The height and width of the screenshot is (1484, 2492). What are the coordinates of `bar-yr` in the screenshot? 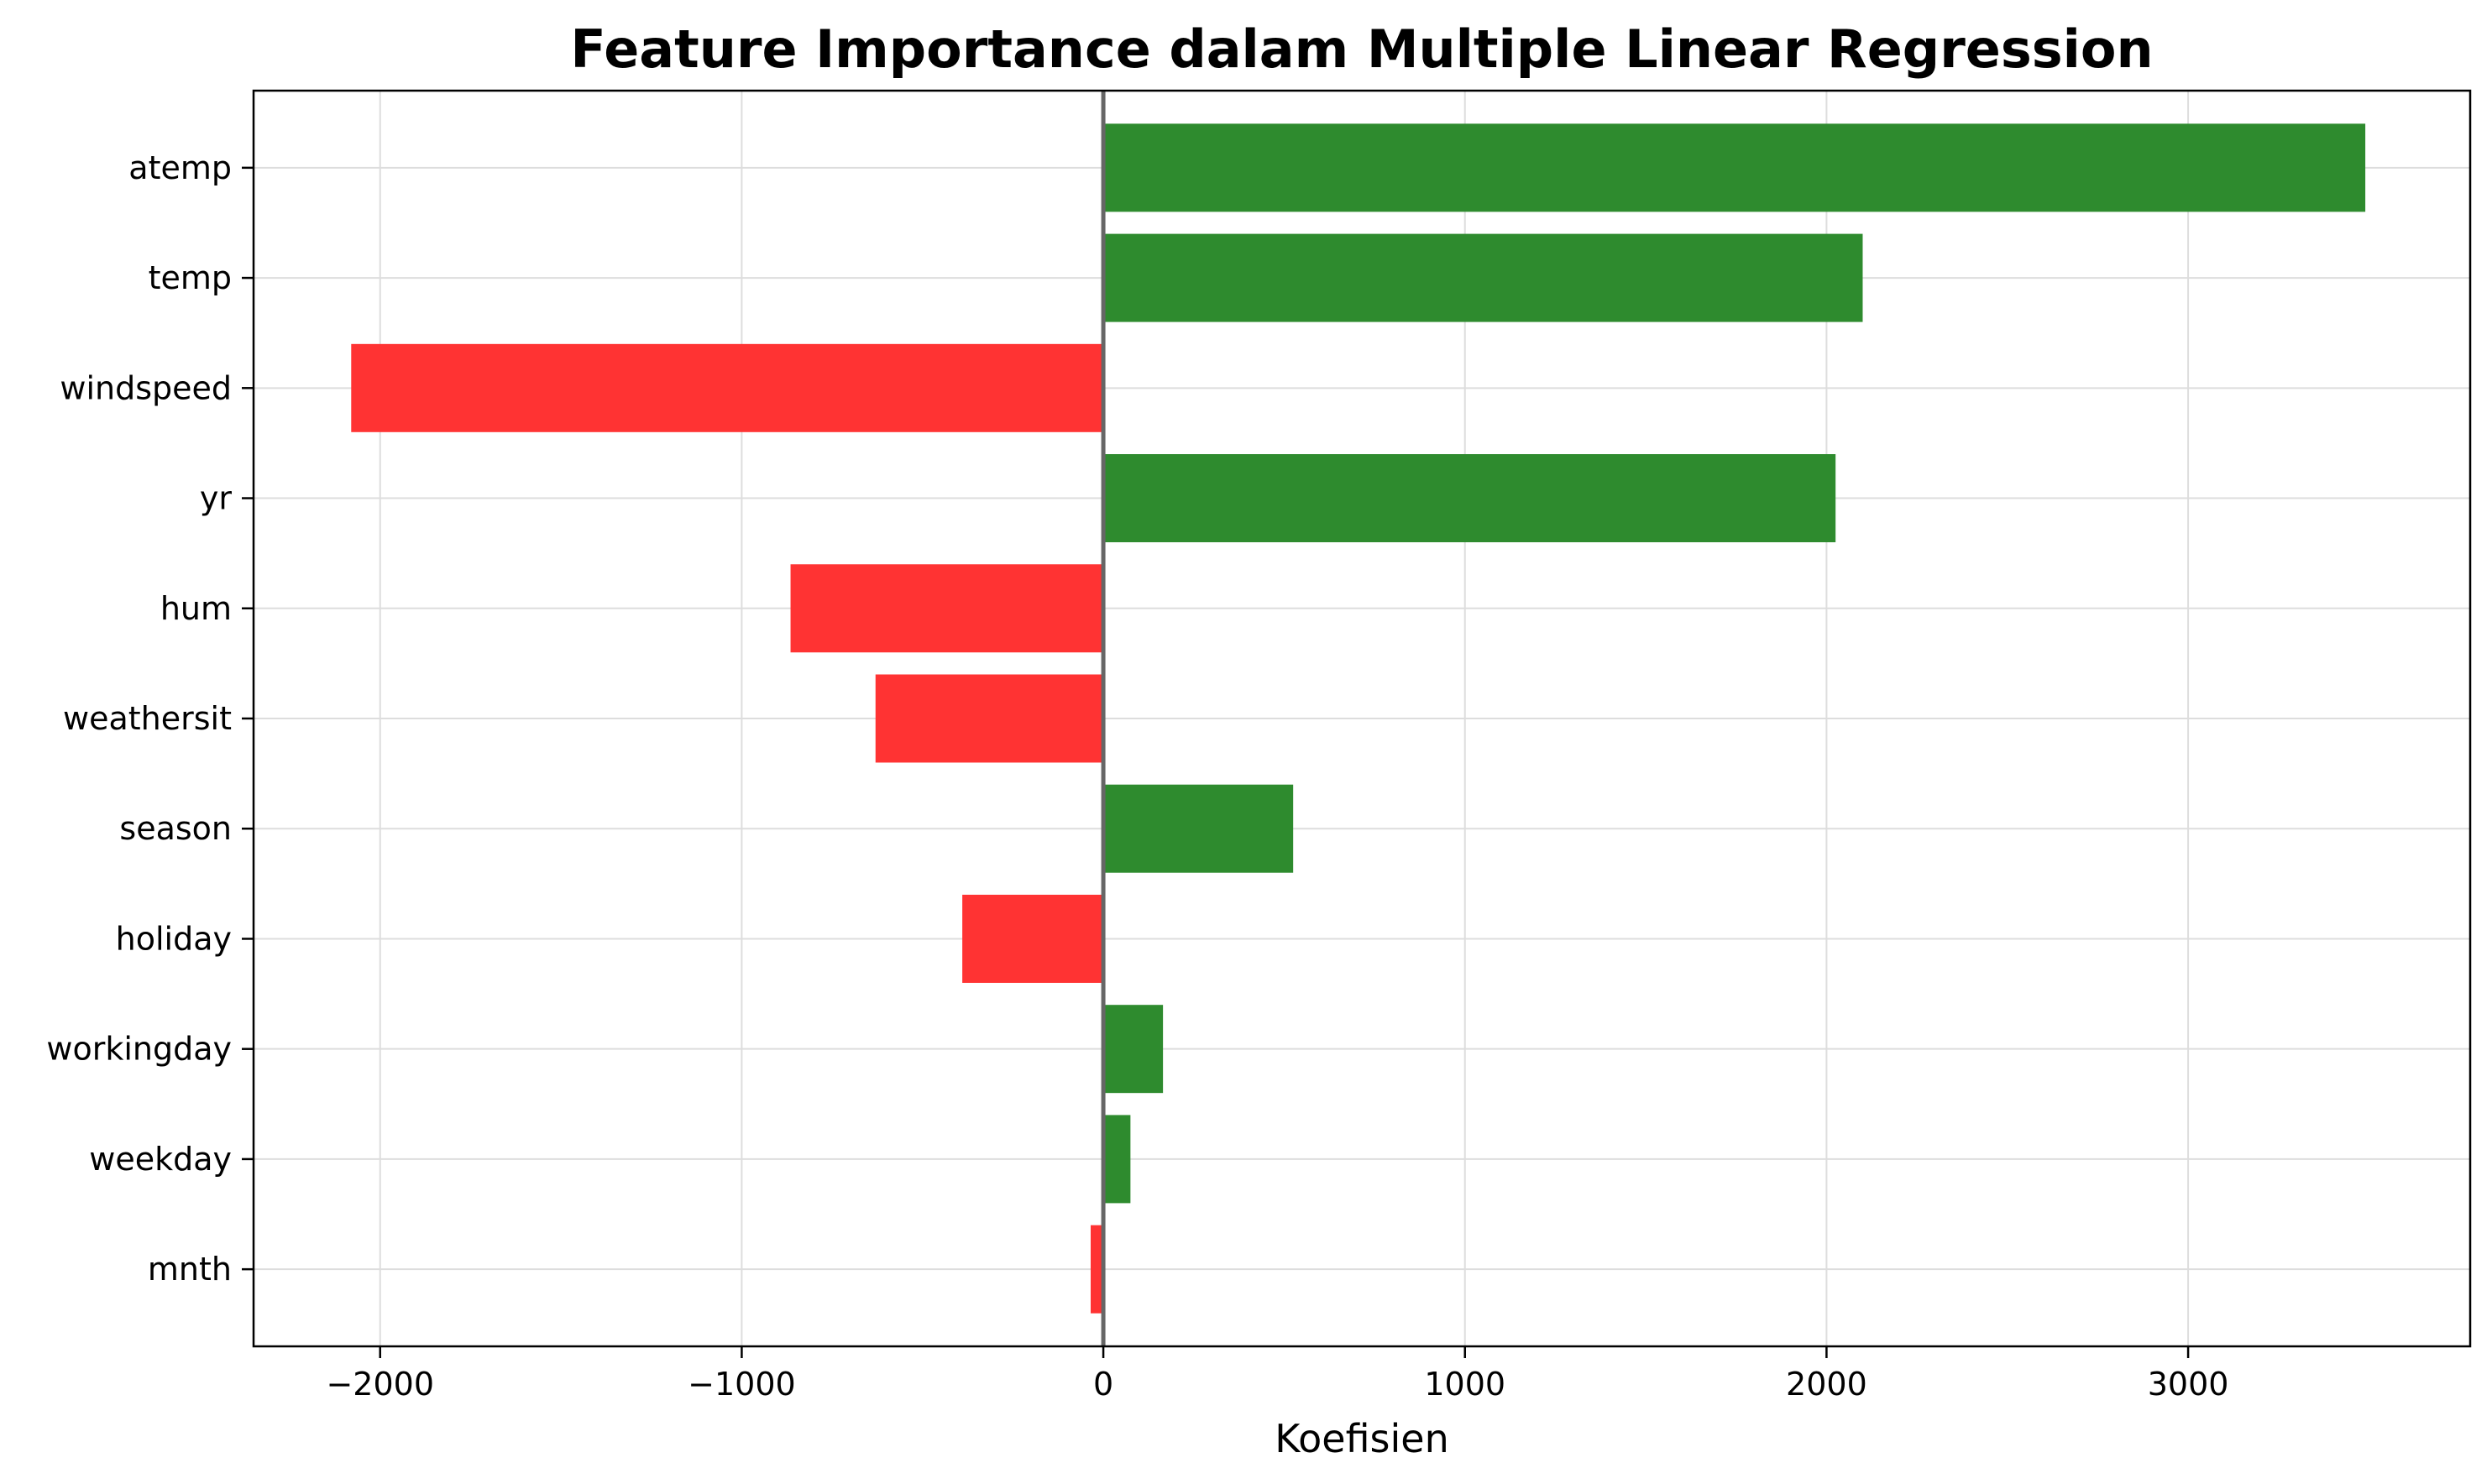 It's located at (1469, 498).